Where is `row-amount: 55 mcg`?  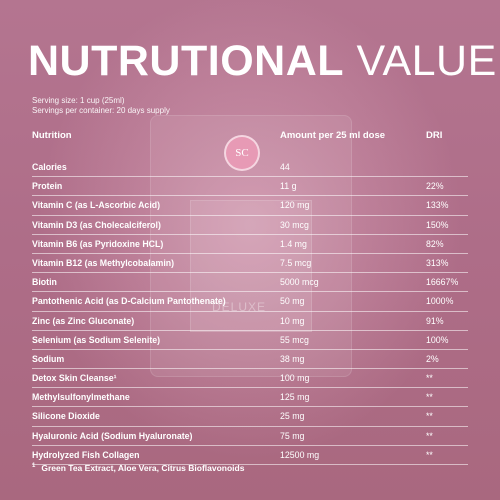 row-amount: 55 mcg is located at coordinates (294, 339).